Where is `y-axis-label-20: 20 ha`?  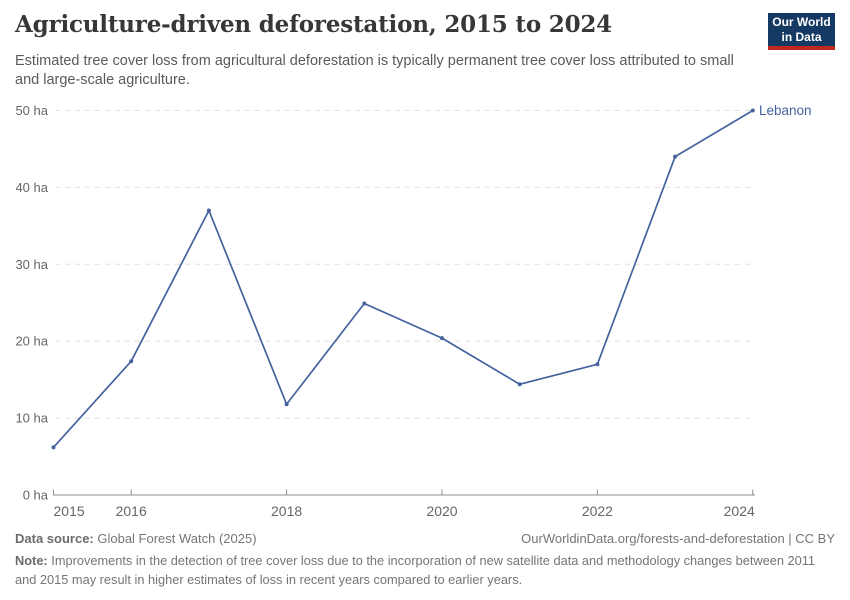 y-axis-label-20: 20 ha is located at coordinates (31, 341).